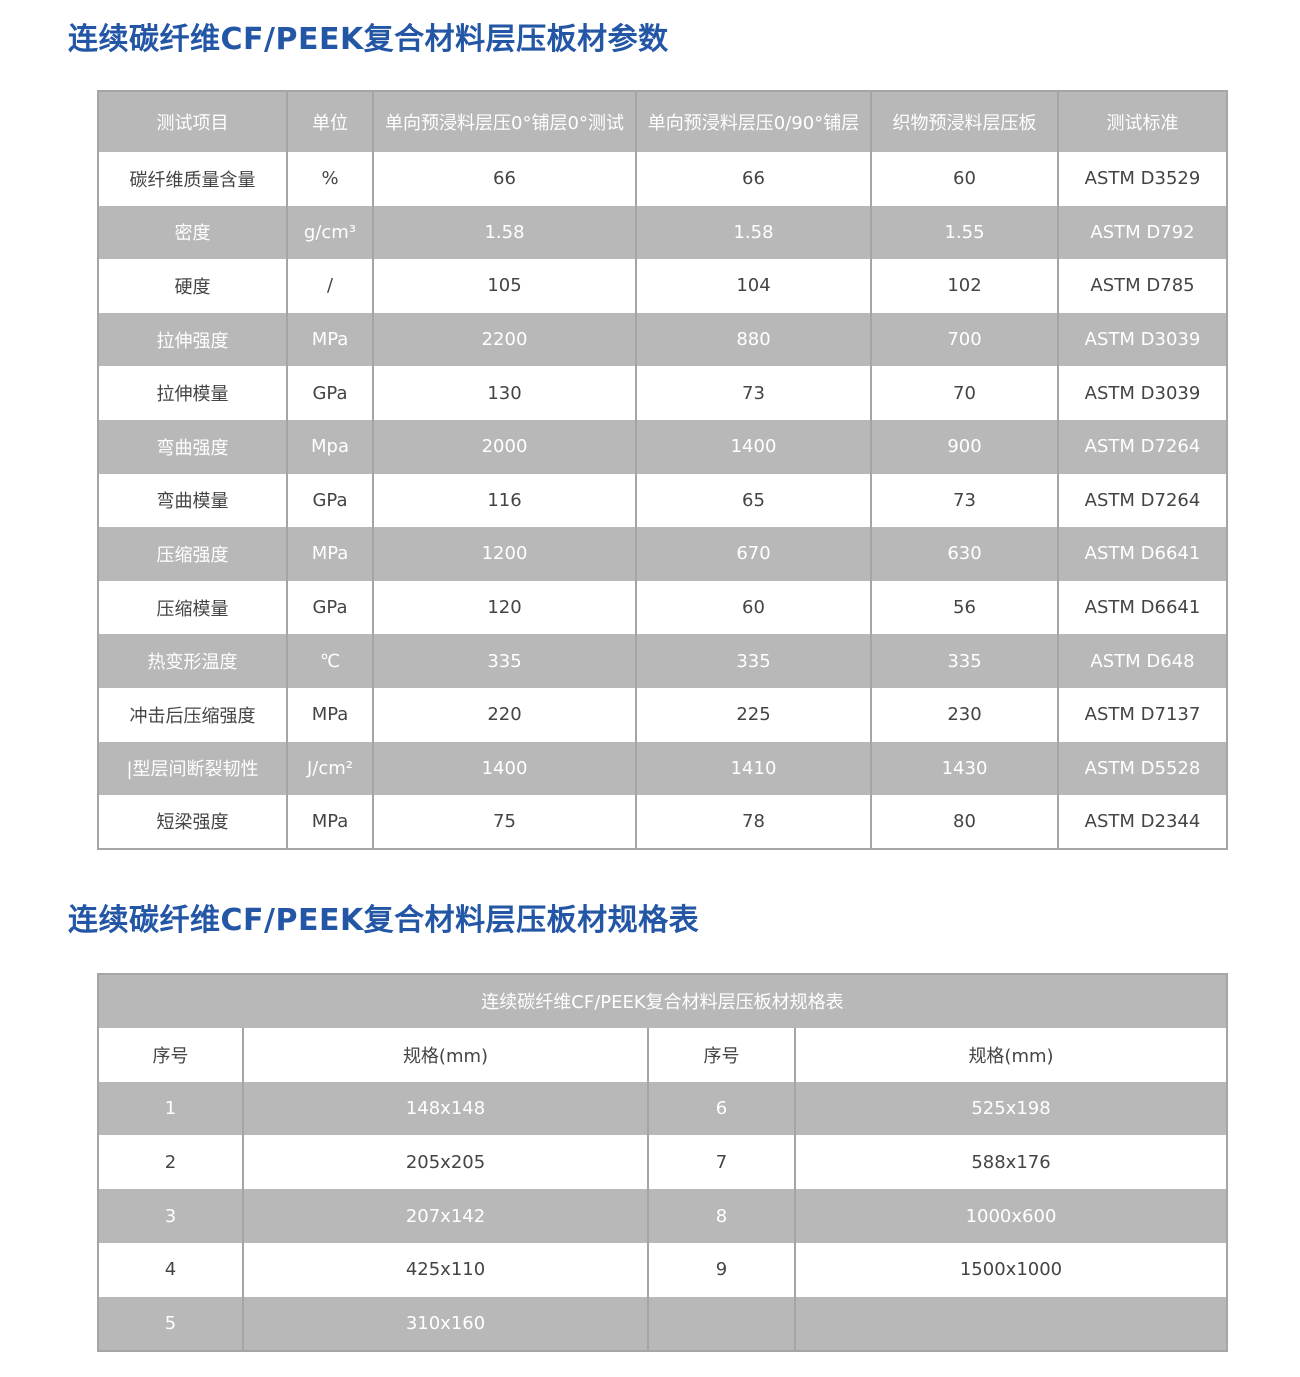 The height and width of the screenshot is (1377, 1300). I want to click on table-row: 冲击后压缩强度 MPa 220 225 230 ASTM D7137, so click(662, 714).